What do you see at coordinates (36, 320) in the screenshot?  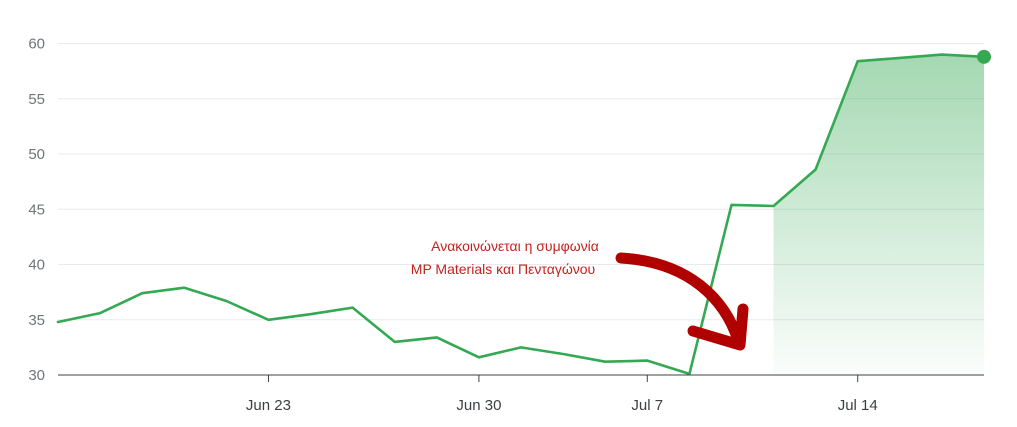 I see `y-tick-label: 35` at bounding box center [36, 320].